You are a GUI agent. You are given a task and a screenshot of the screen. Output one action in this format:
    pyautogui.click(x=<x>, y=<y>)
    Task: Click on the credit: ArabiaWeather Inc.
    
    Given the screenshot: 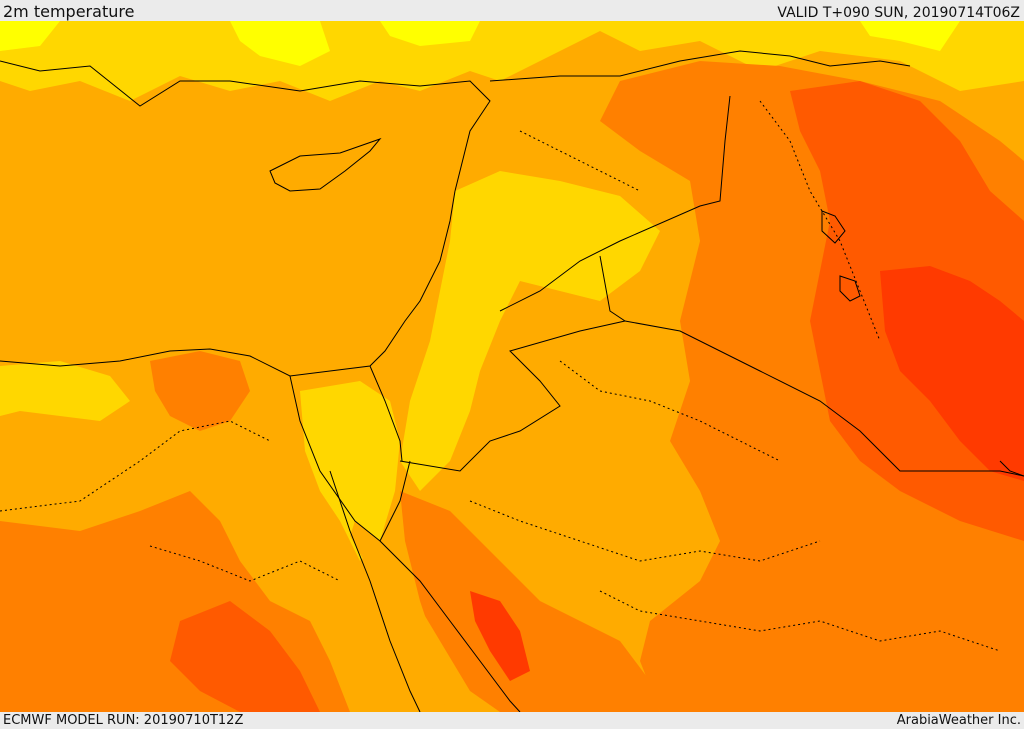 What is the action you would take?
    pyautogui.click(x=958, y=720)
    